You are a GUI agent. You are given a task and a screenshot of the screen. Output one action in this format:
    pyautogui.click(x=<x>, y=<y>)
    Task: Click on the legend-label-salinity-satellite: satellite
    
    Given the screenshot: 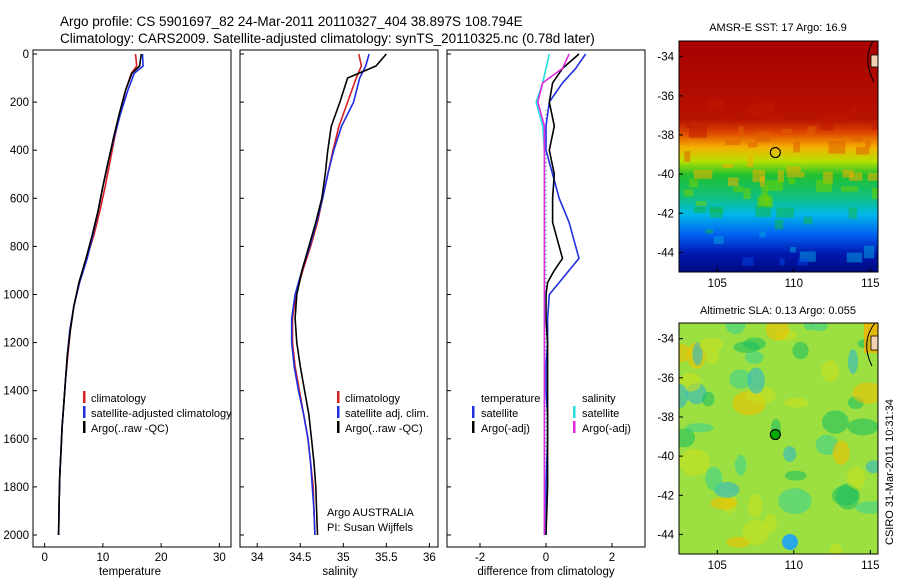 What is the action you would take?
    pyautogui.click(x=600, y=414)
    